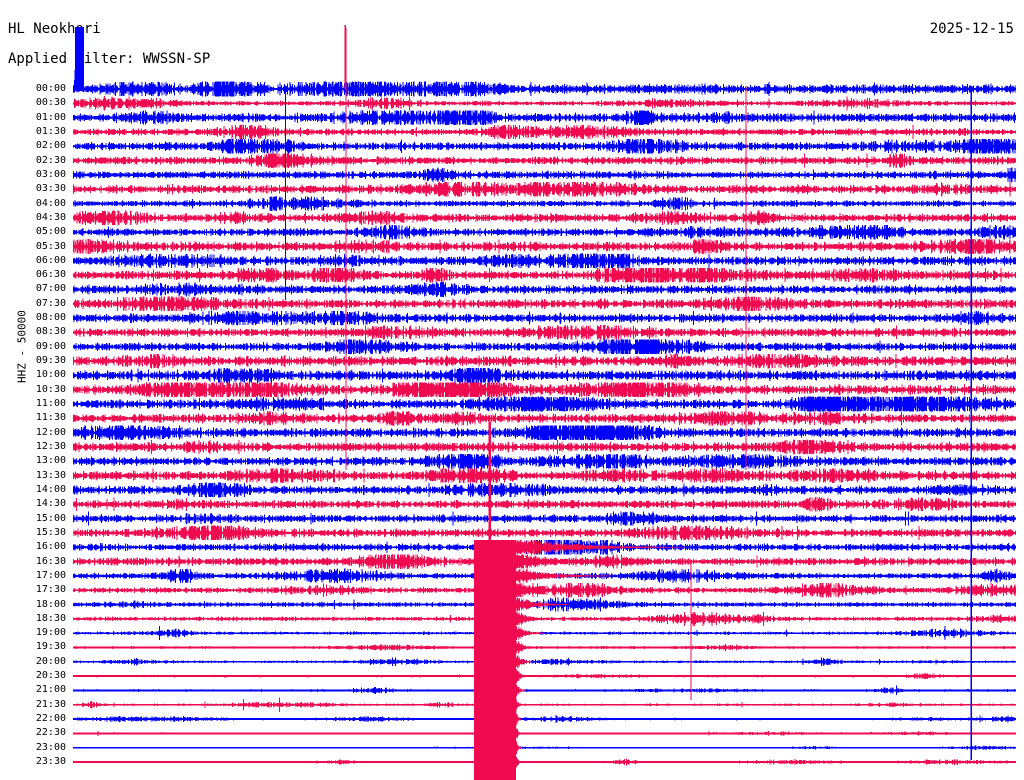 This screenshot has height=780, width=1024. I want to click on time-label-1430: 14:30, so click(50, 504).